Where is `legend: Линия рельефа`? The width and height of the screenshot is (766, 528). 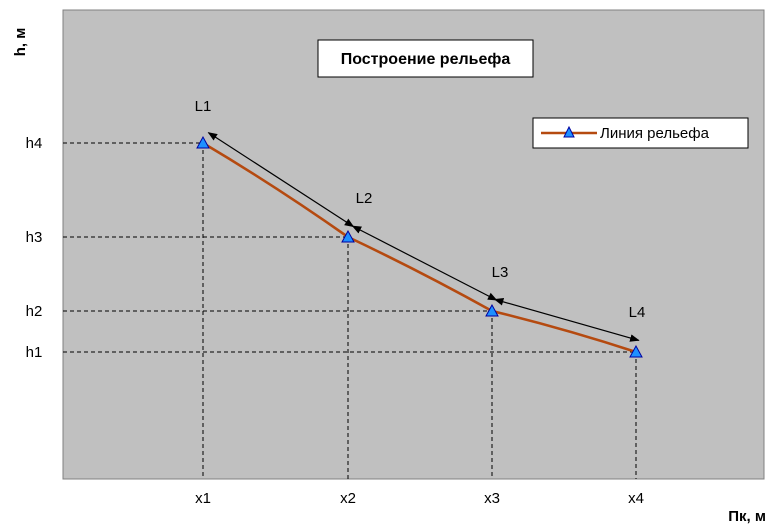 legend: Линия рельефа is located at coordinates (640, 133).